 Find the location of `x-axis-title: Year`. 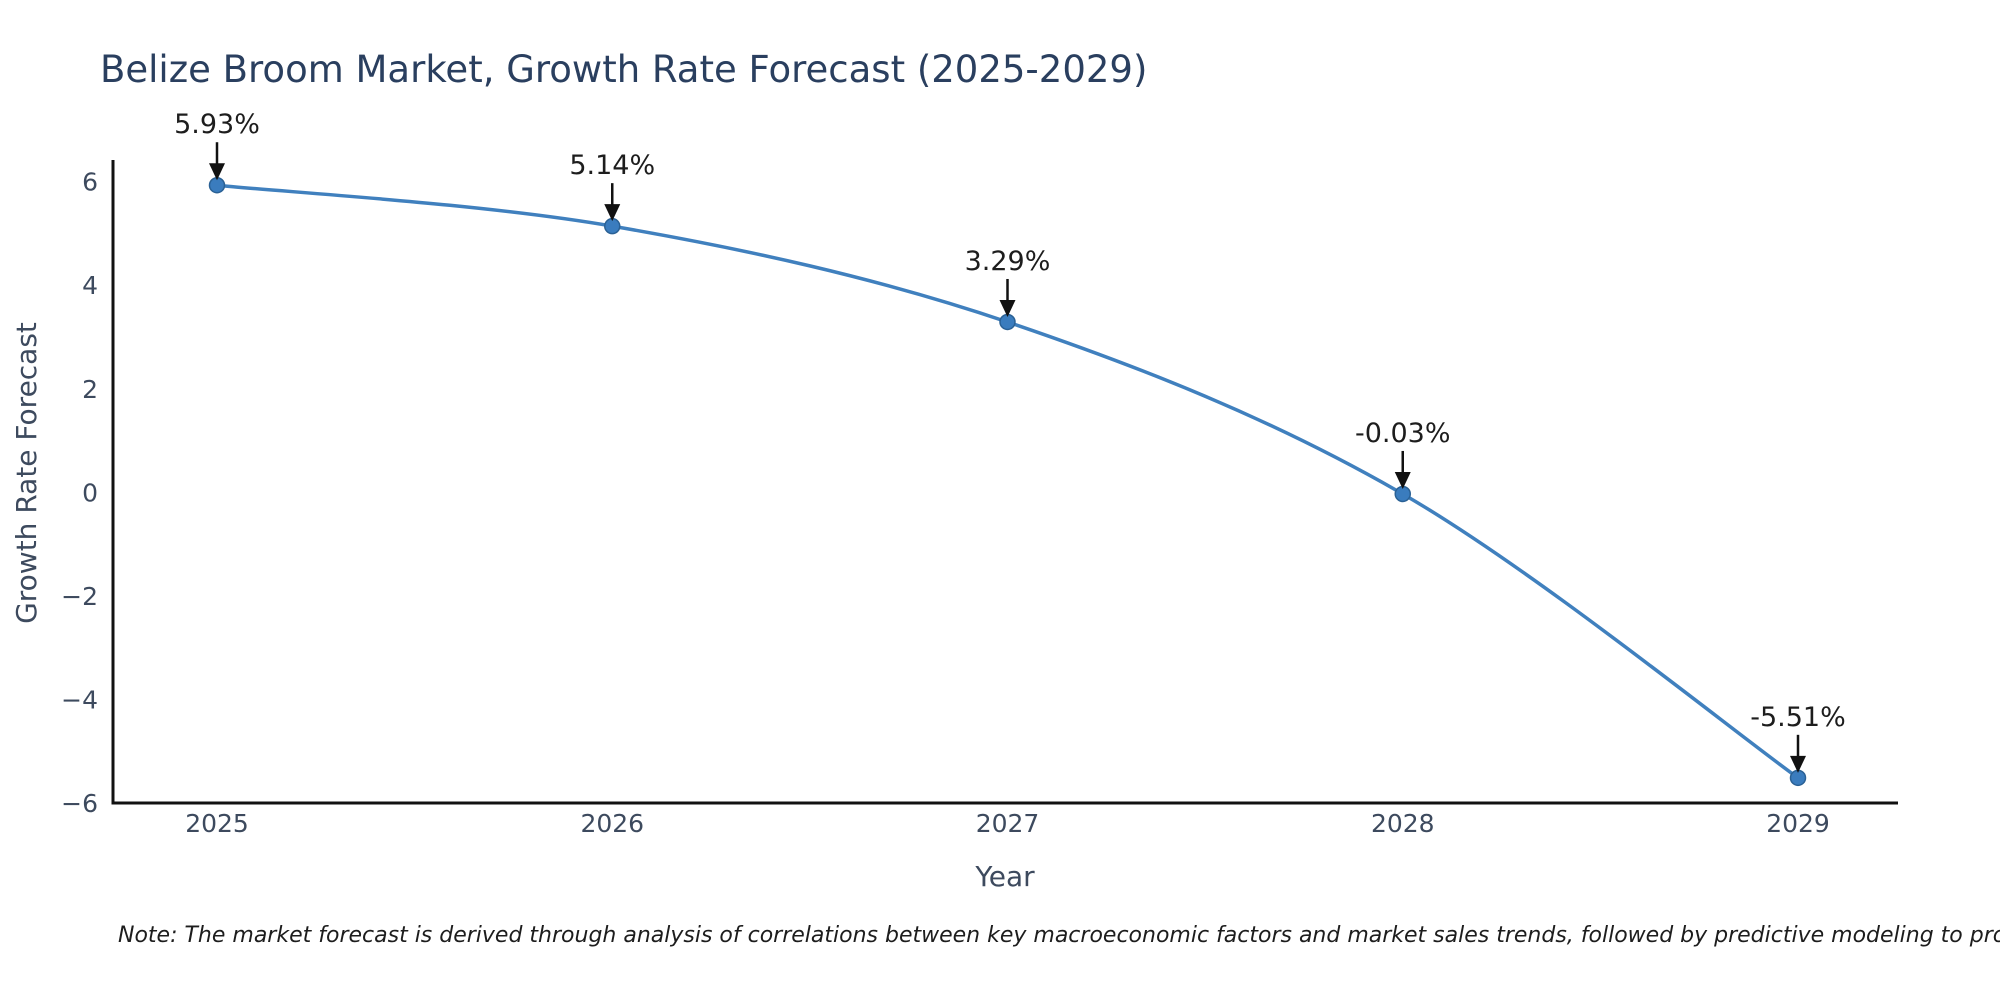

x-axis-title: Year is located at coordinates (1004, 876).